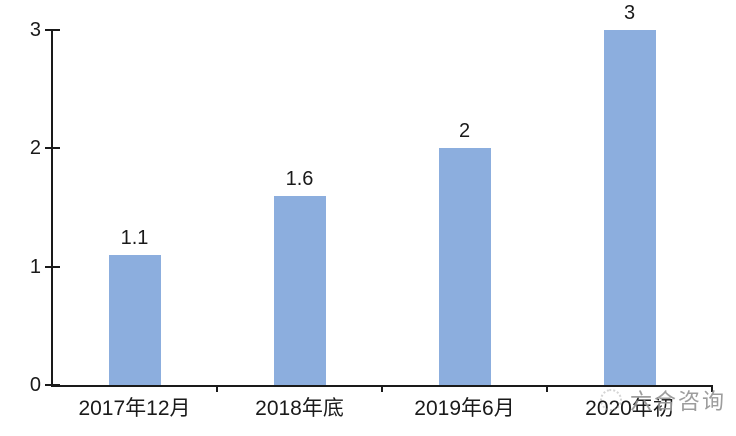 The height and width of the screenshot is (436, 736). I want to click on bar-value-label: 1.1, so click(134, 237).